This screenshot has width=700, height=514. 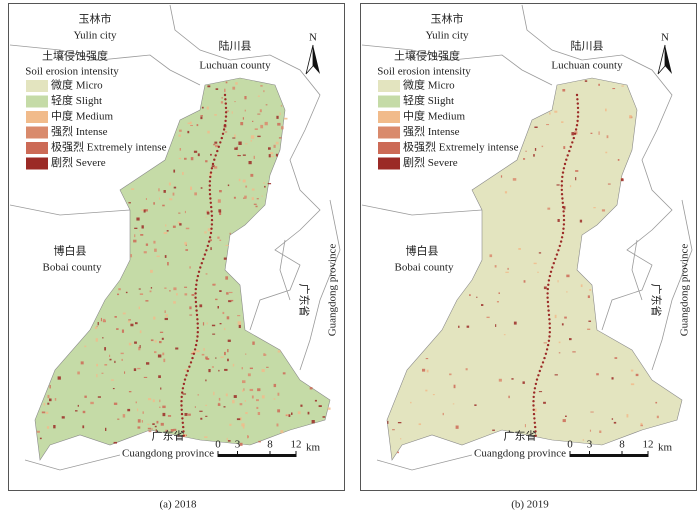 I want to click on scale-tick-label: 8, so click(x=270, y=445).